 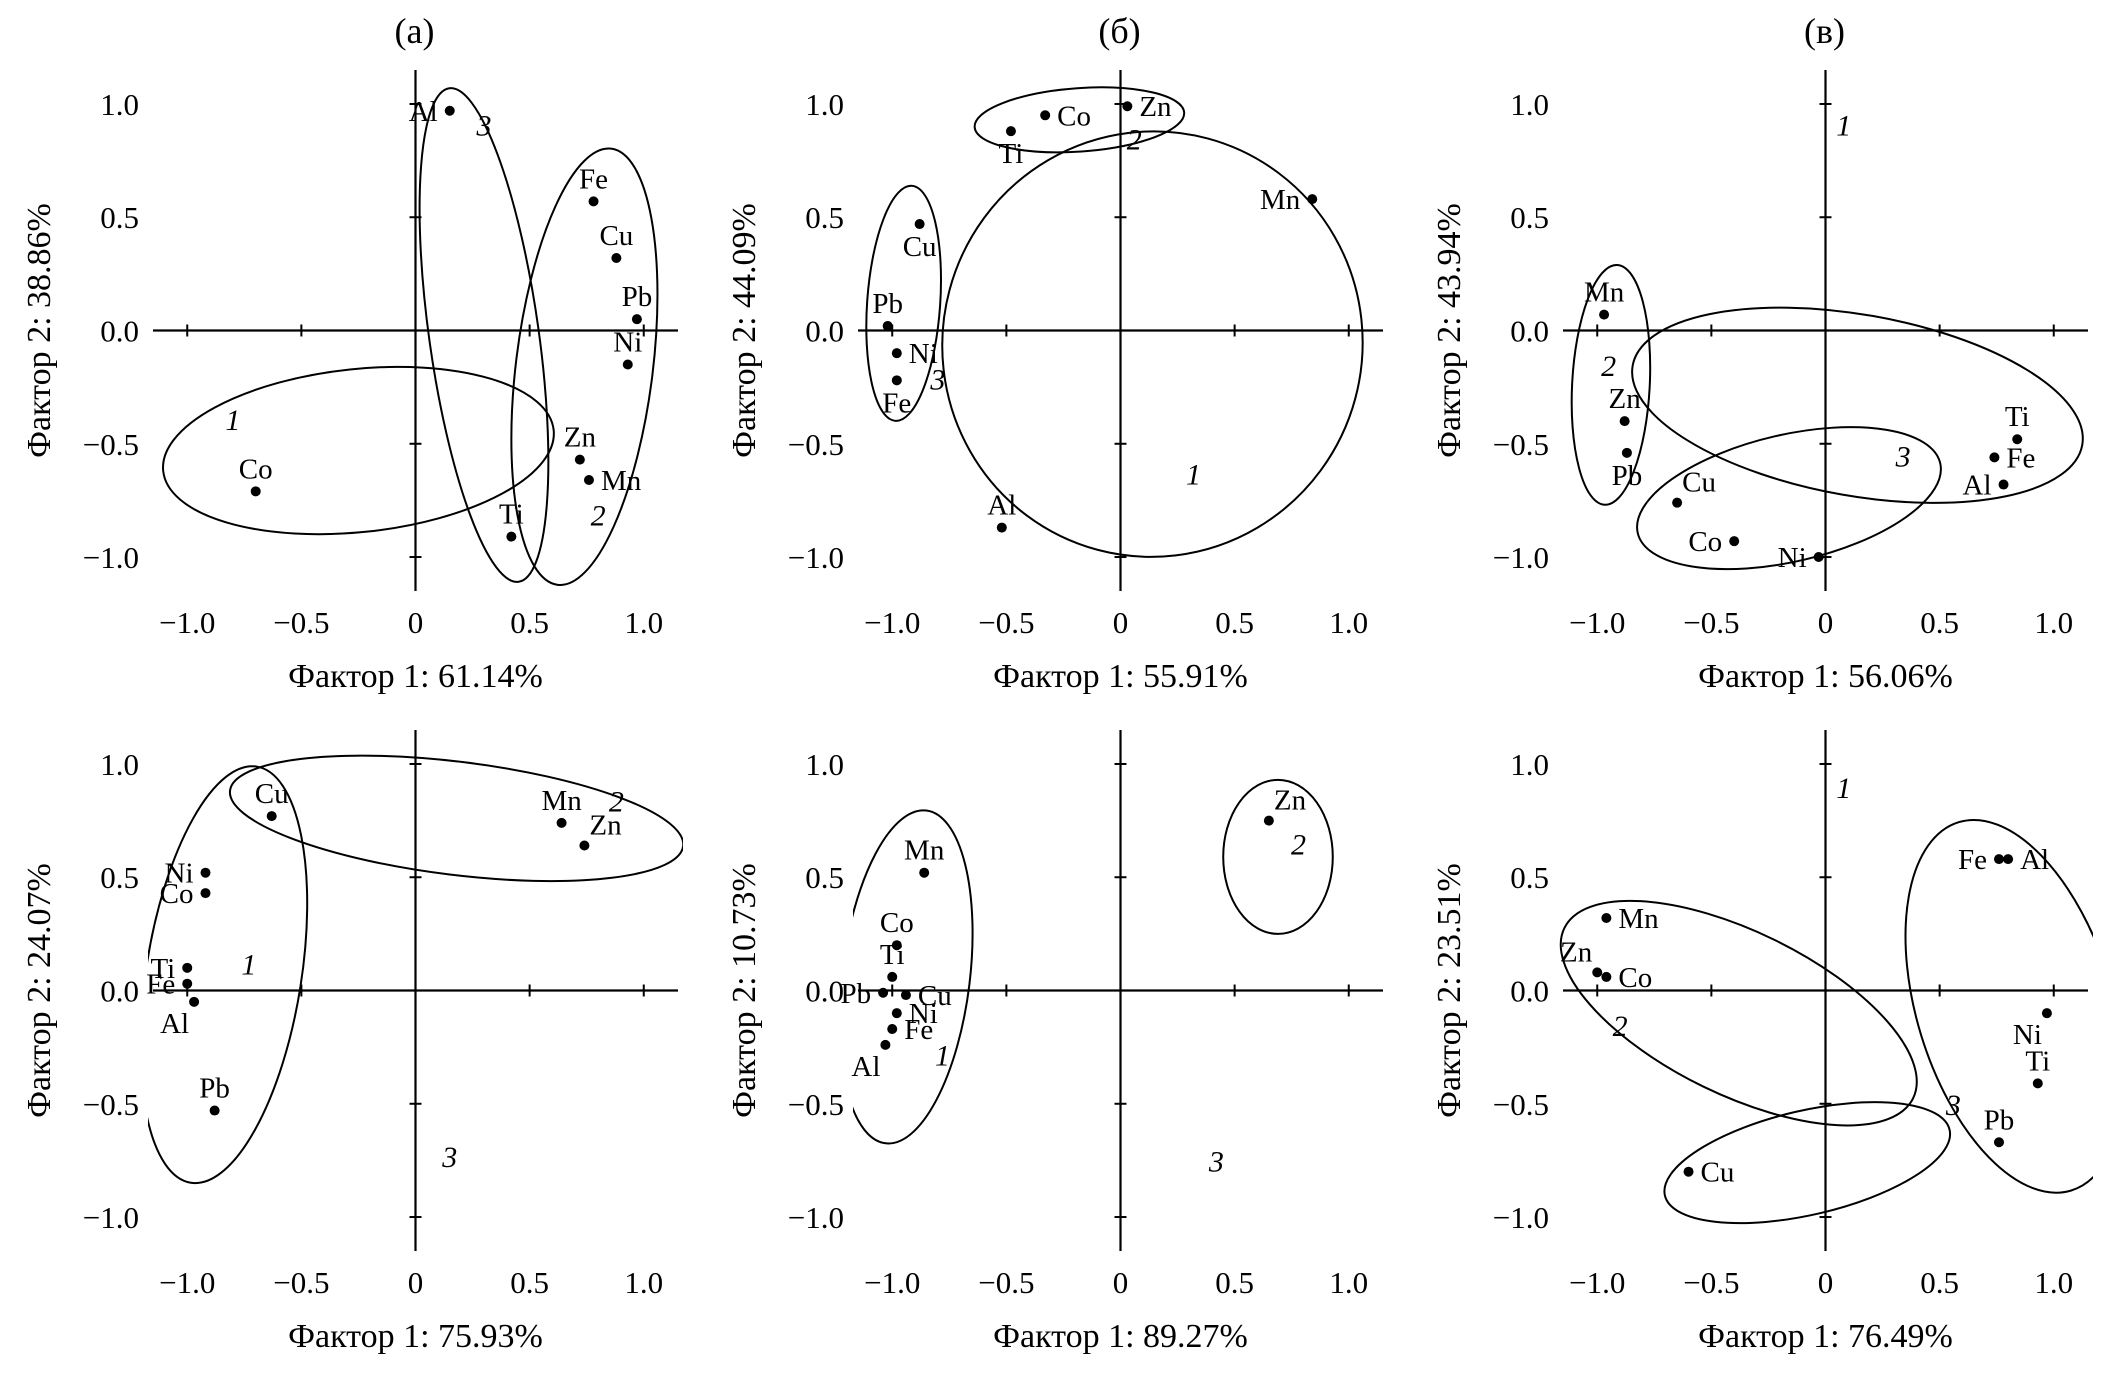 I want to click on x-axis-title: Фактор 1: 56.06%, so click(x=1825, y=676).